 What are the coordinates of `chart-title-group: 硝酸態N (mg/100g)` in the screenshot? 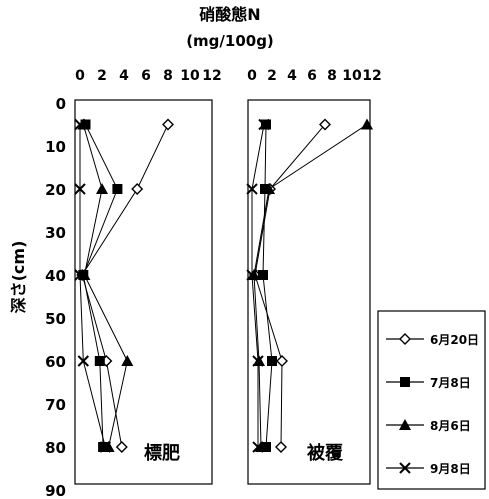 It's located at (230, 27).